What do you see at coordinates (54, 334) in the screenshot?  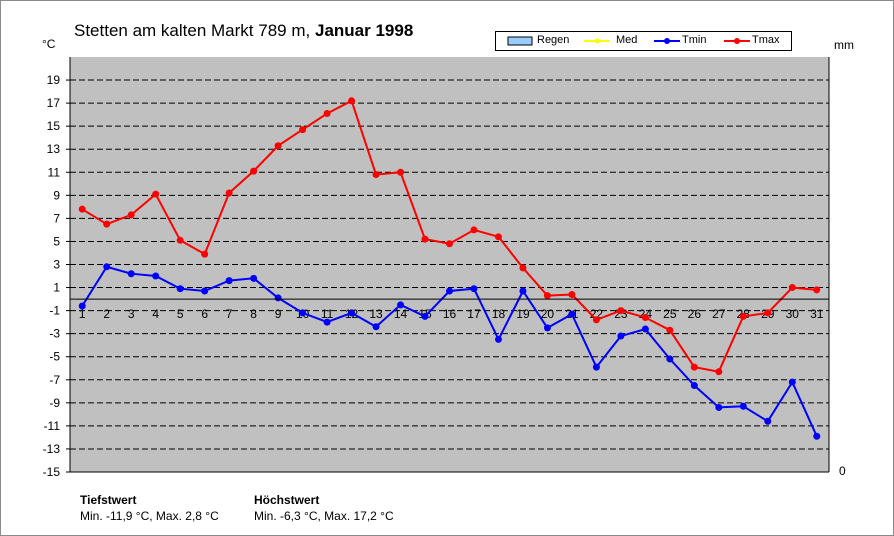 I see `y-tick-label: -3` at bounding box center [54, 334].